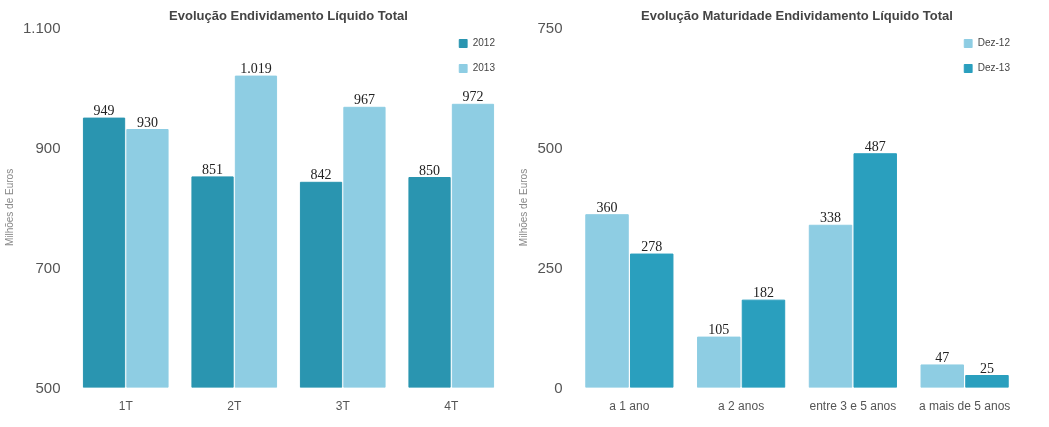 Image resolution: width=1049 pixels, height=427 pixels. I want to click on x-tick-label: a mais de 5 anos, so click(964, 405).